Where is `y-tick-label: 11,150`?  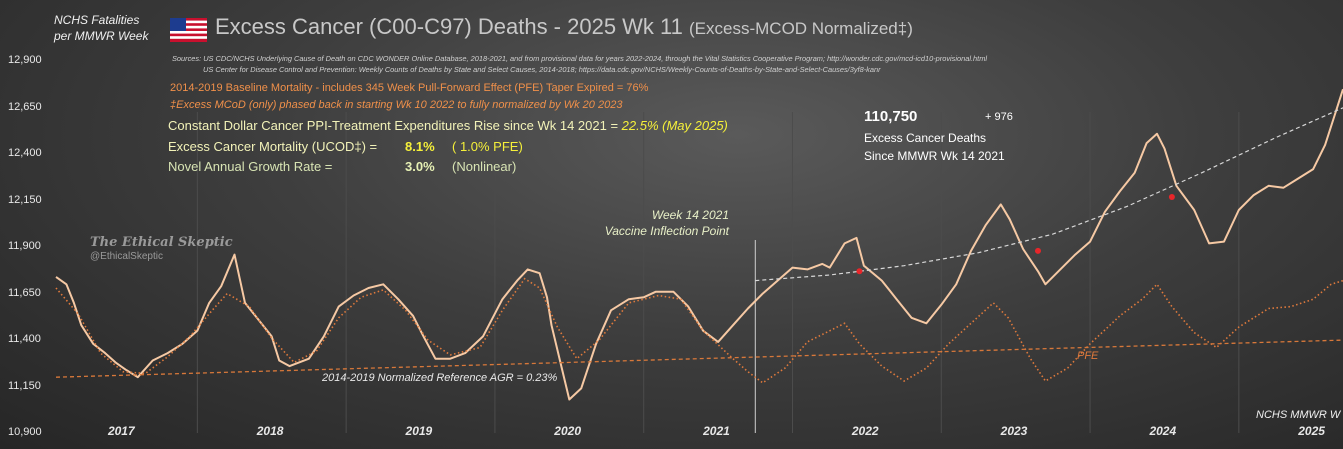 y-tick-label: 11,150 is located at coordinates (24, 385).